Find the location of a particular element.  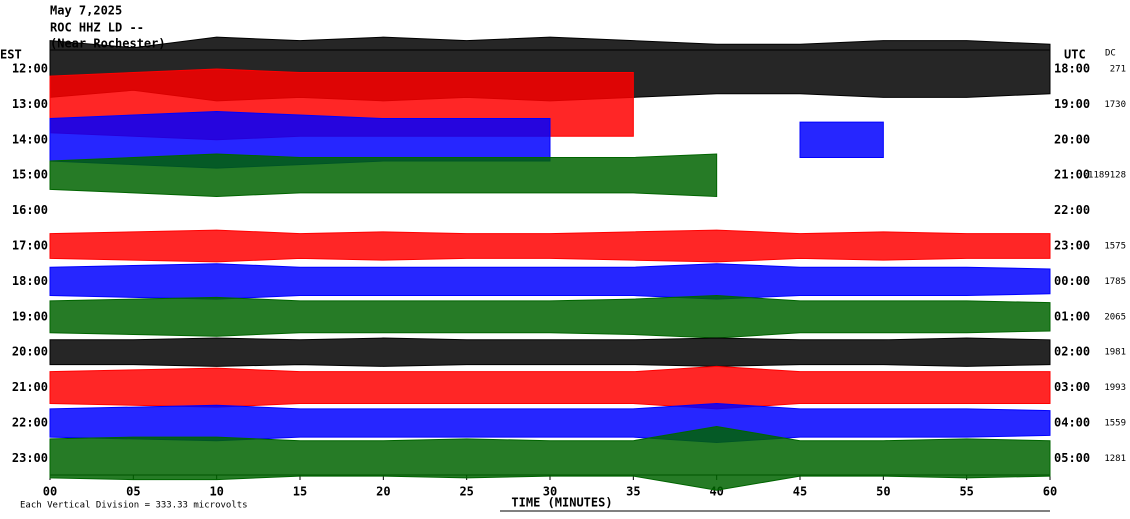

left-row-label: 20:00 is located at coordinates (30, 352).